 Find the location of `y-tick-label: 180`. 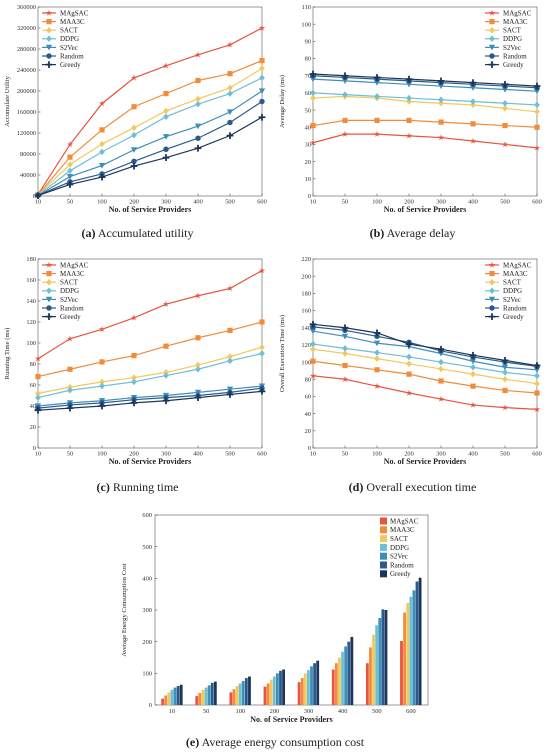

y-tick-label: 180 is located at coordinates (31, 259).